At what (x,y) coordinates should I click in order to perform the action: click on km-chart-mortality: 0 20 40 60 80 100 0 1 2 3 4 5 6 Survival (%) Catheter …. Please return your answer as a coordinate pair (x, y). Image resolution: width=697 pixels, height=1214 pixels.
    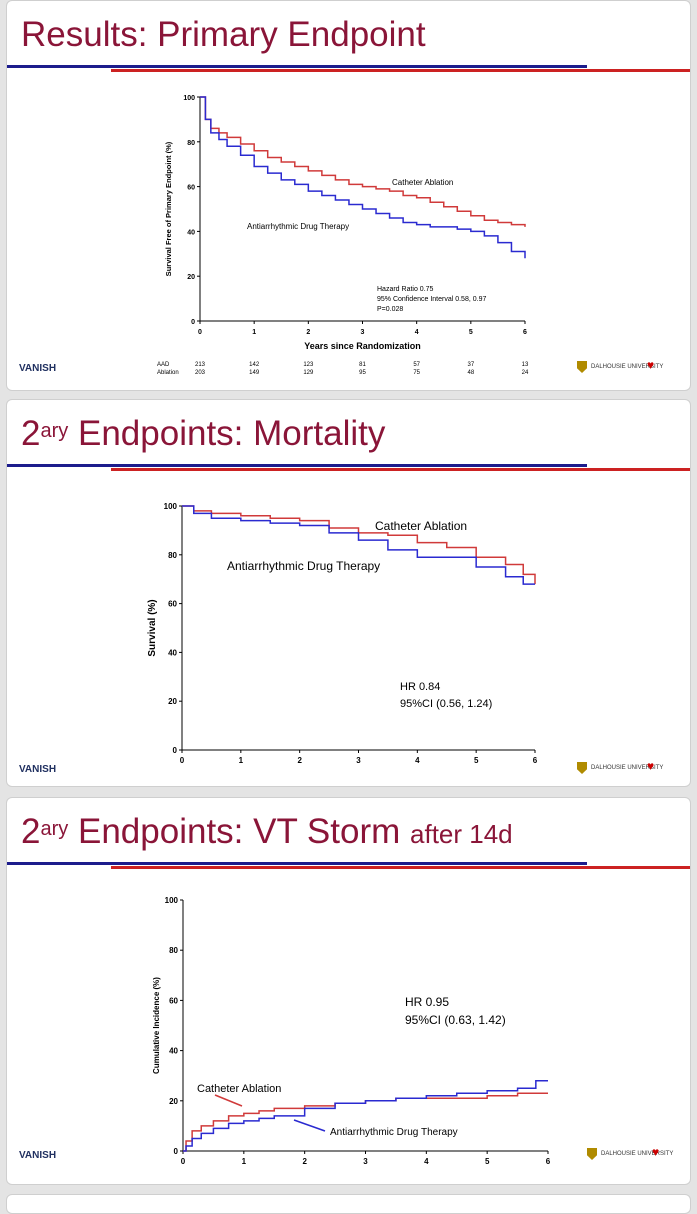
    Looking at the image, I should click on (342, 633).